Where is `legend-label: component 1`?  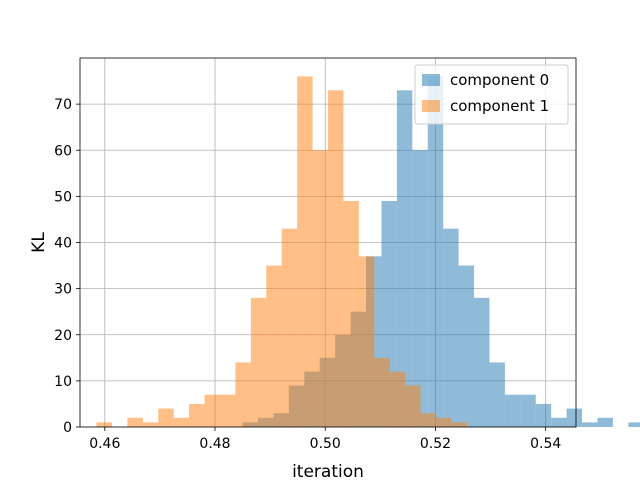
legend-label: component 1 is located at coordinates (499, 106).